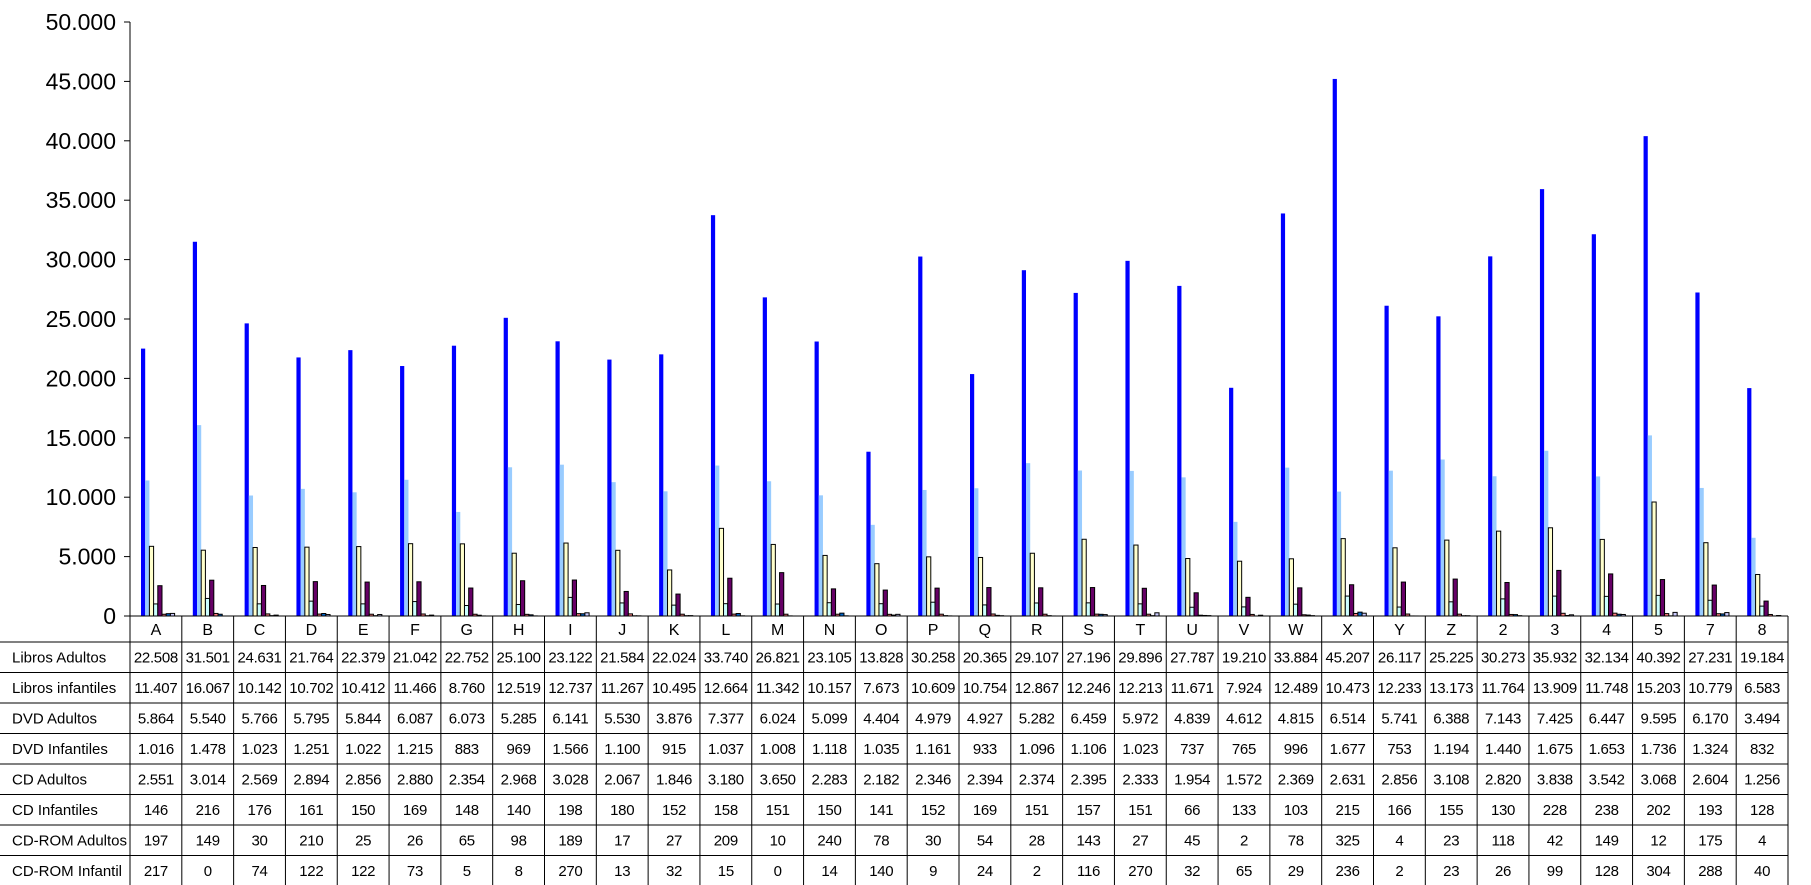 This screenshot has width=1811, height=885. I want to click on table-cell: 2.354, so click(467, 779).